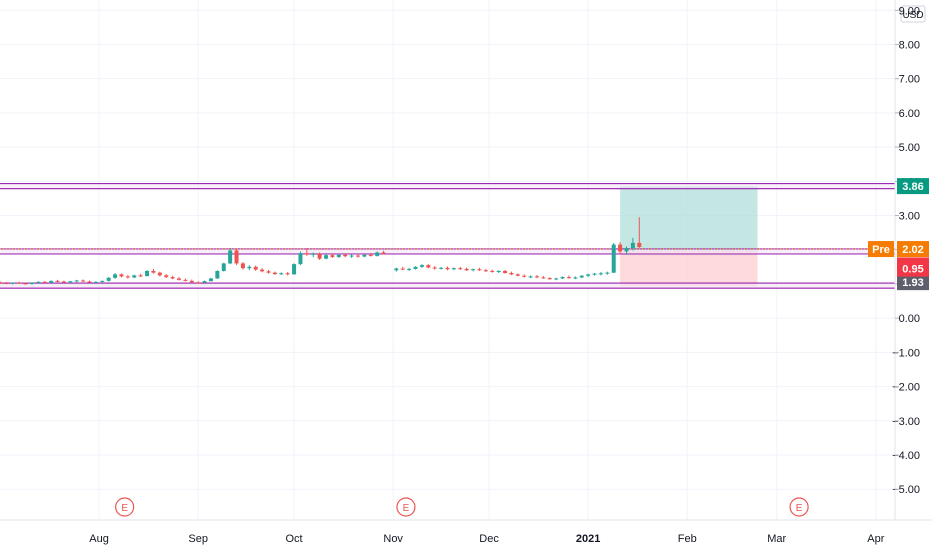 The height and width of the screenshot is (550, 932). I want to click on currency-box, so click(913, 14).